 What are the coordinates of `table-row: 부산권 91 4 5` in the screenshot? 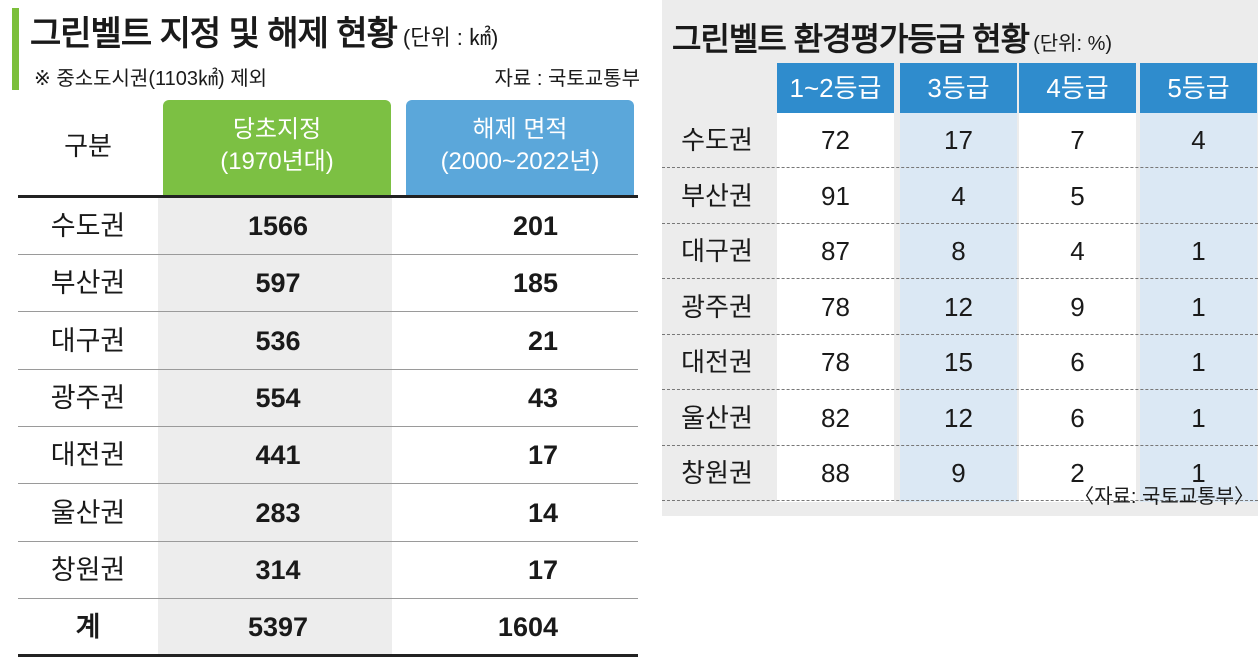 It's located at (960, 196).